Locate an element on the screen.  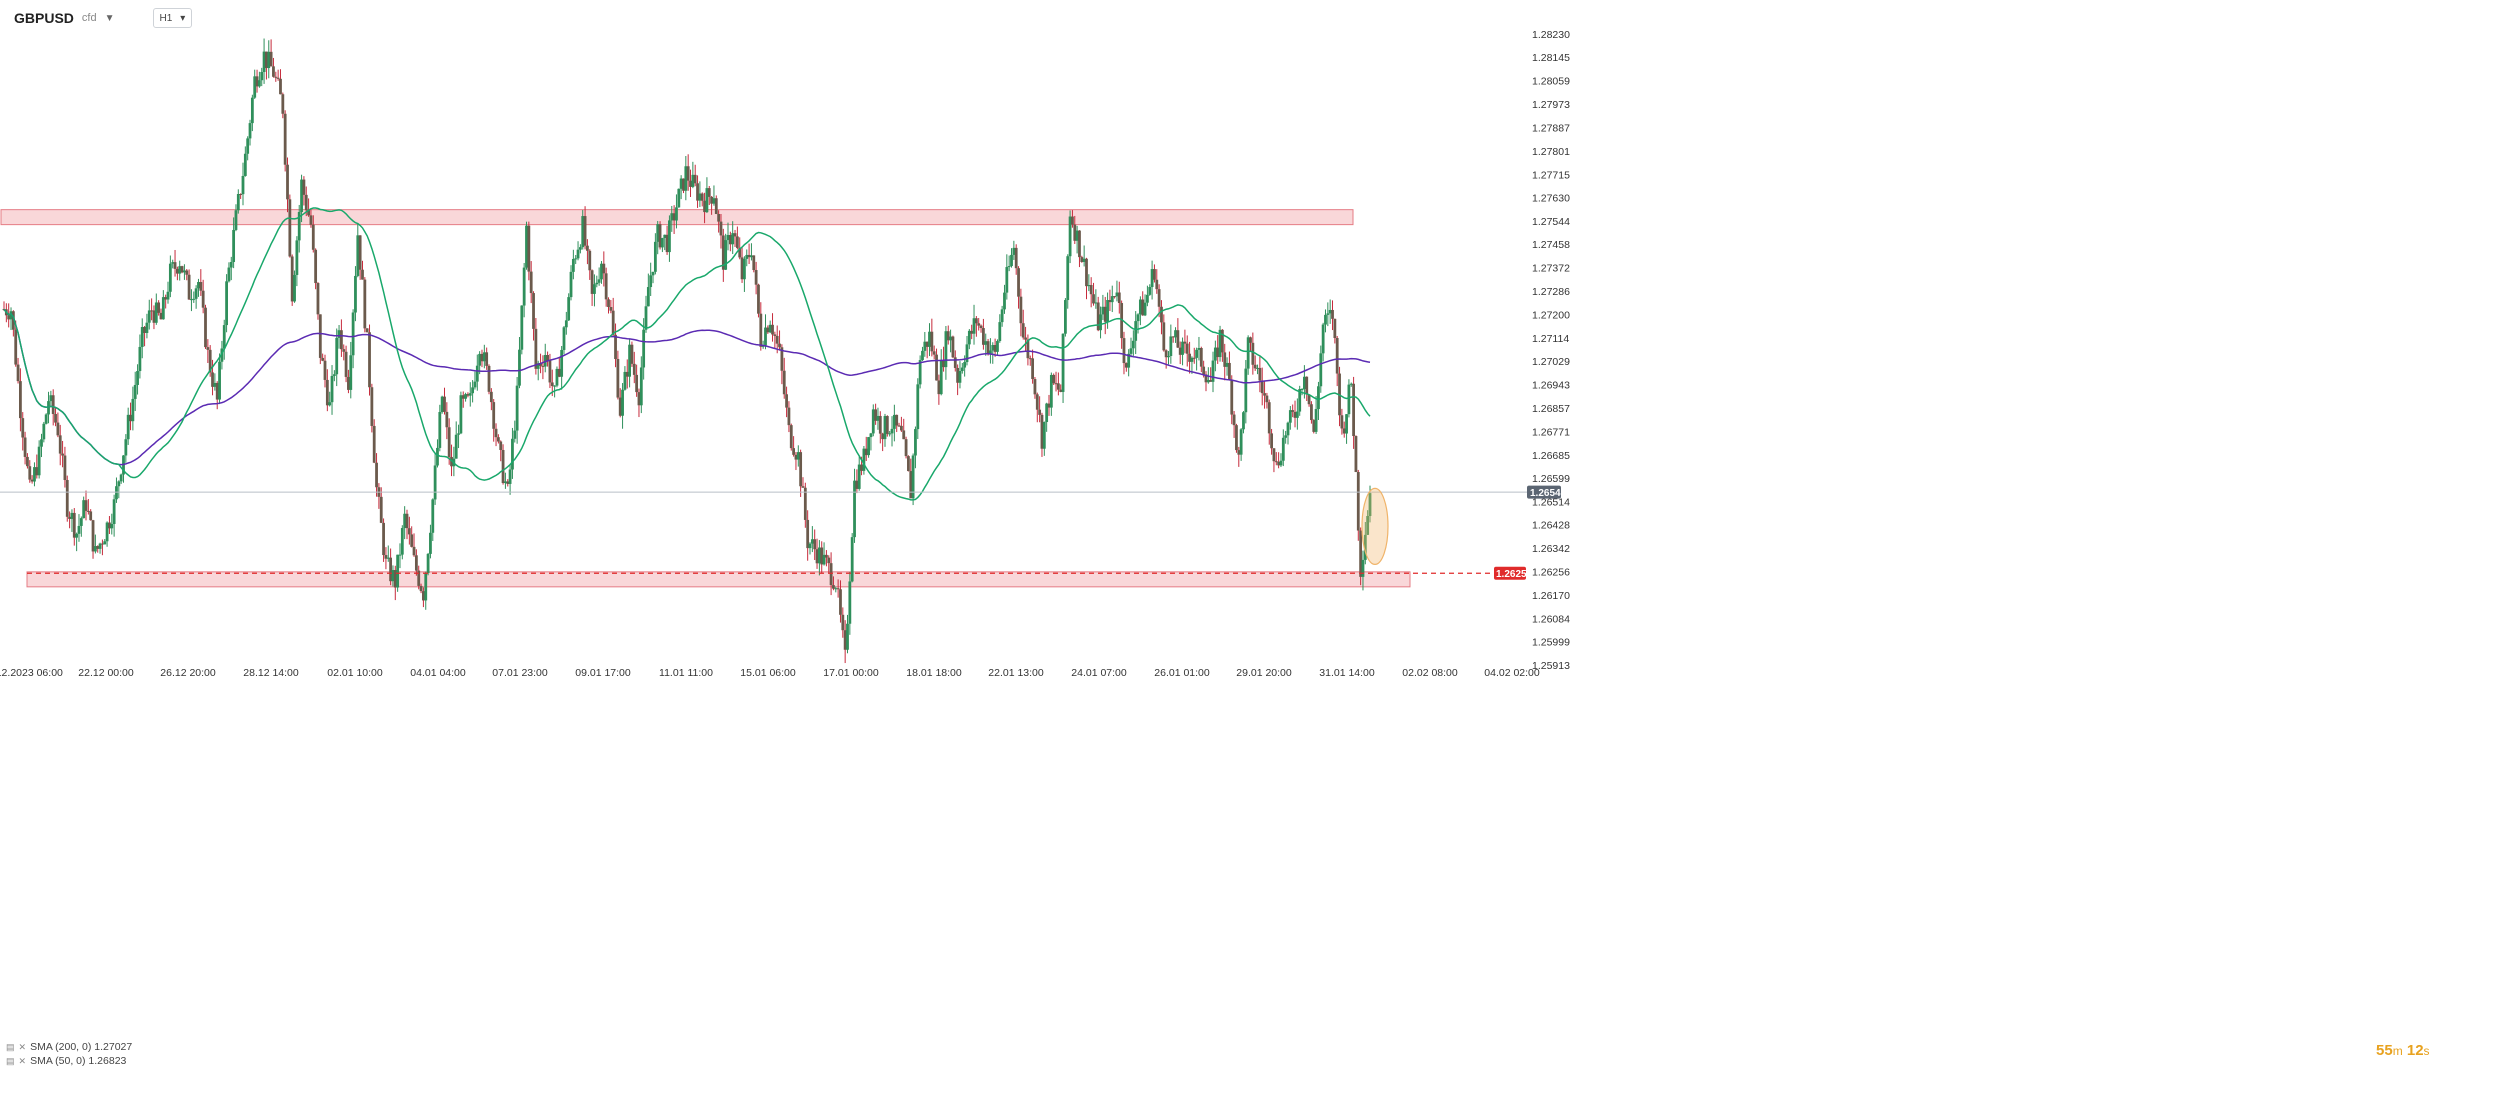
indicator-label: SMA (50, 0) 1.26823 is located at coordinates (78, 1061).